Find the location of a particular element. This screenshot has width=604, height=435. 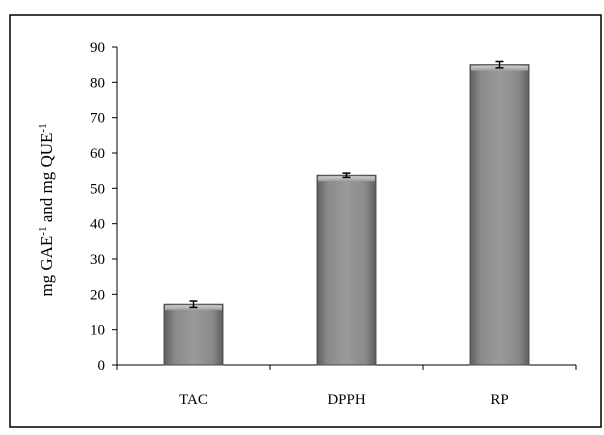

y-tick-label-9: 90 is located at coordinates (97, 48).